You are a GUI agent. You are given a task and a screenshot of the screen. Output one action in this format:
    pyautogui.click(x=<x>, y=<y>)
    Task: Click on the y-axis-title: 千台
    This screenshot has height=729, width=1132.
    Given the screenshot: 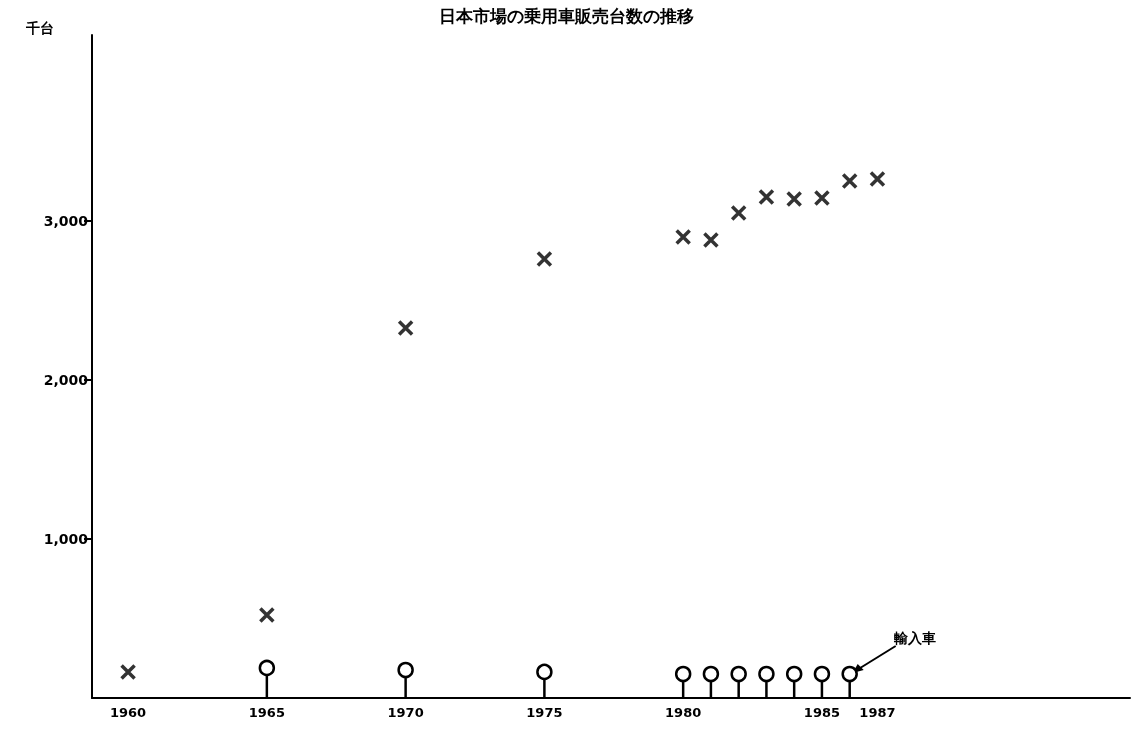 What is the action you would take?
    pyautogui.click(x=39, y=28)
    